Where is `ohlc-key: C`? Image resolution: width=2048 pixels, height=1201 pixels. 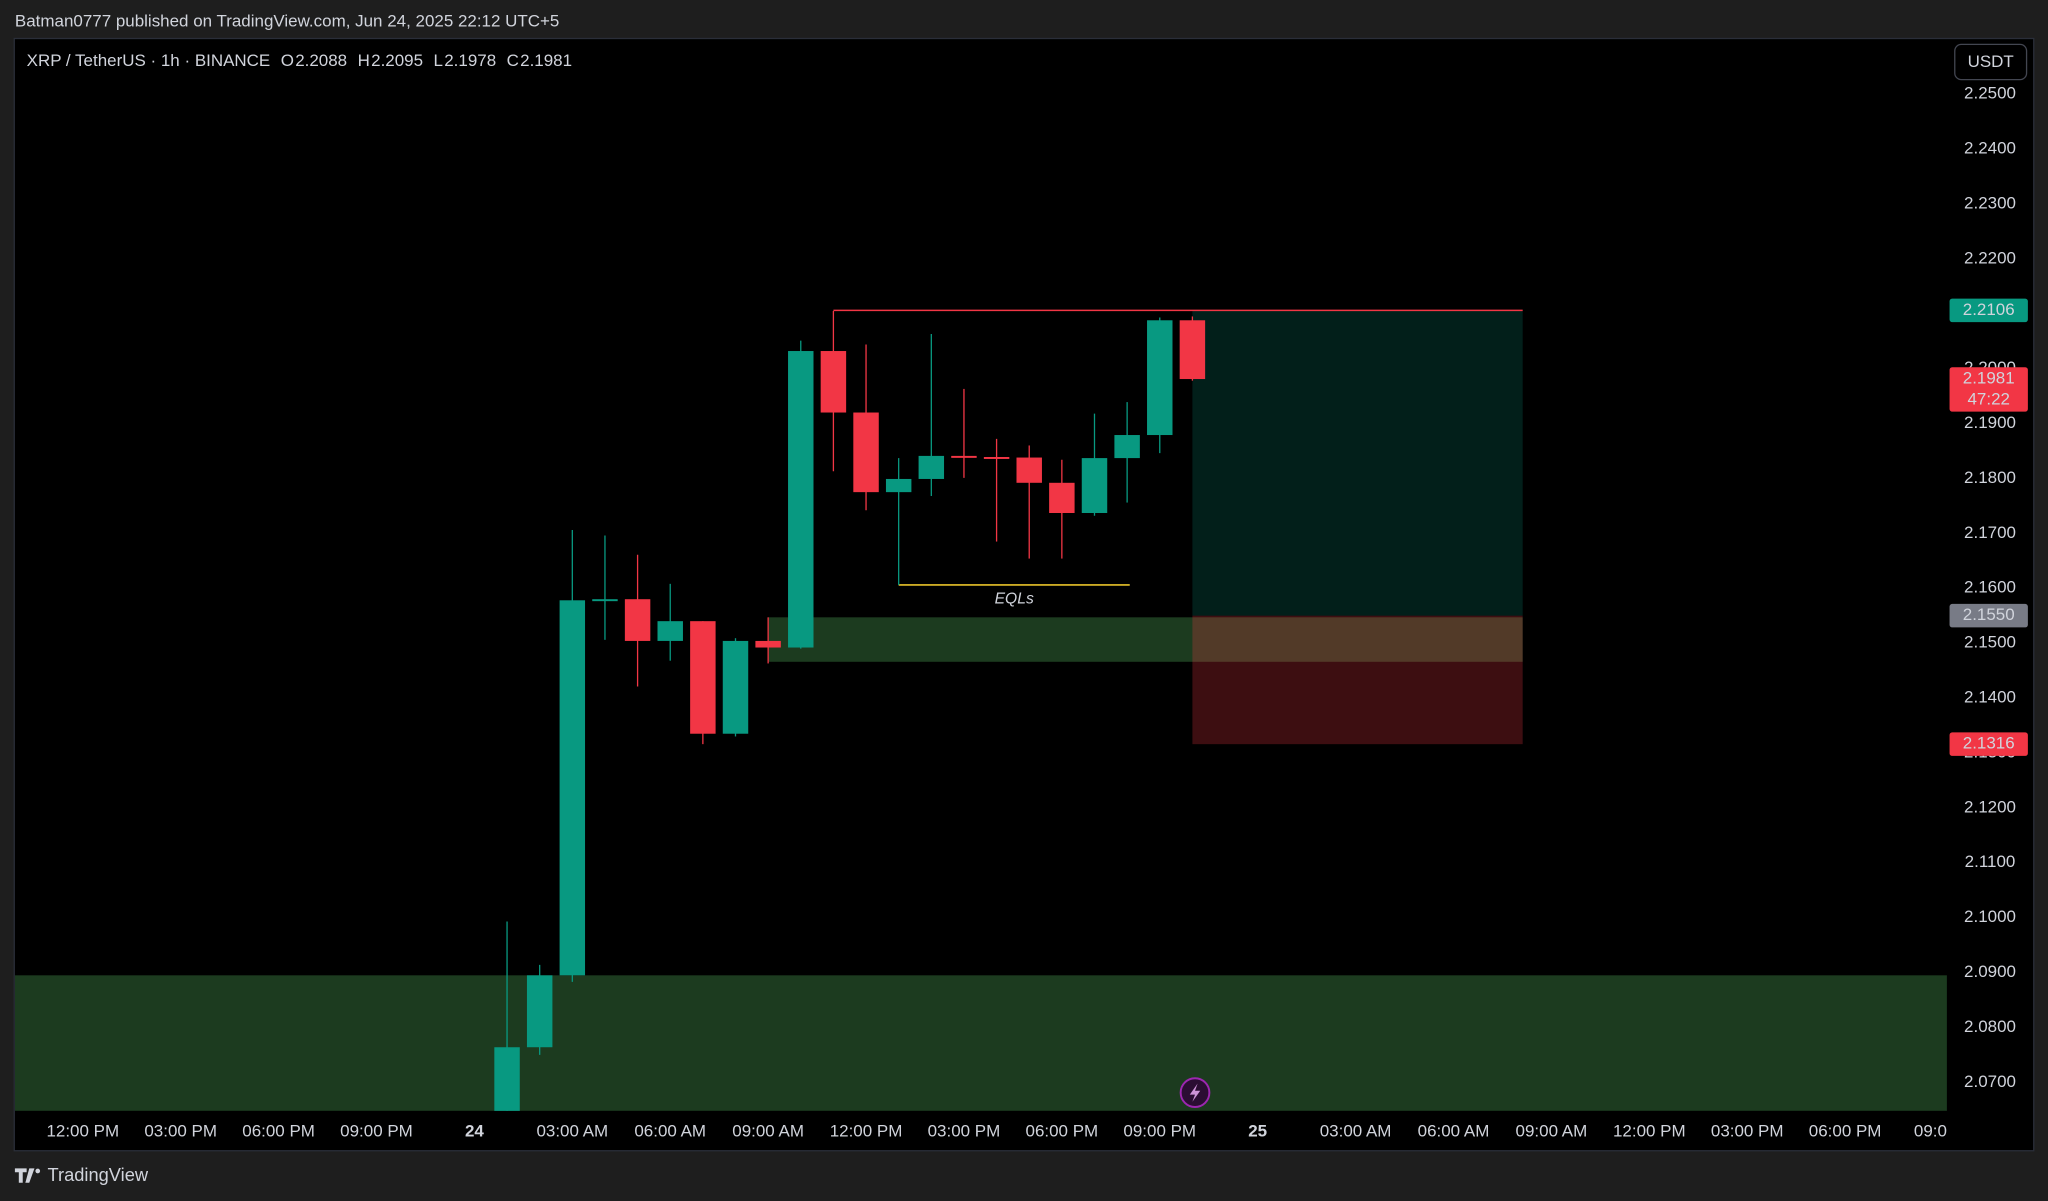
ohlc-key: C is located at coordinates (513, 60).